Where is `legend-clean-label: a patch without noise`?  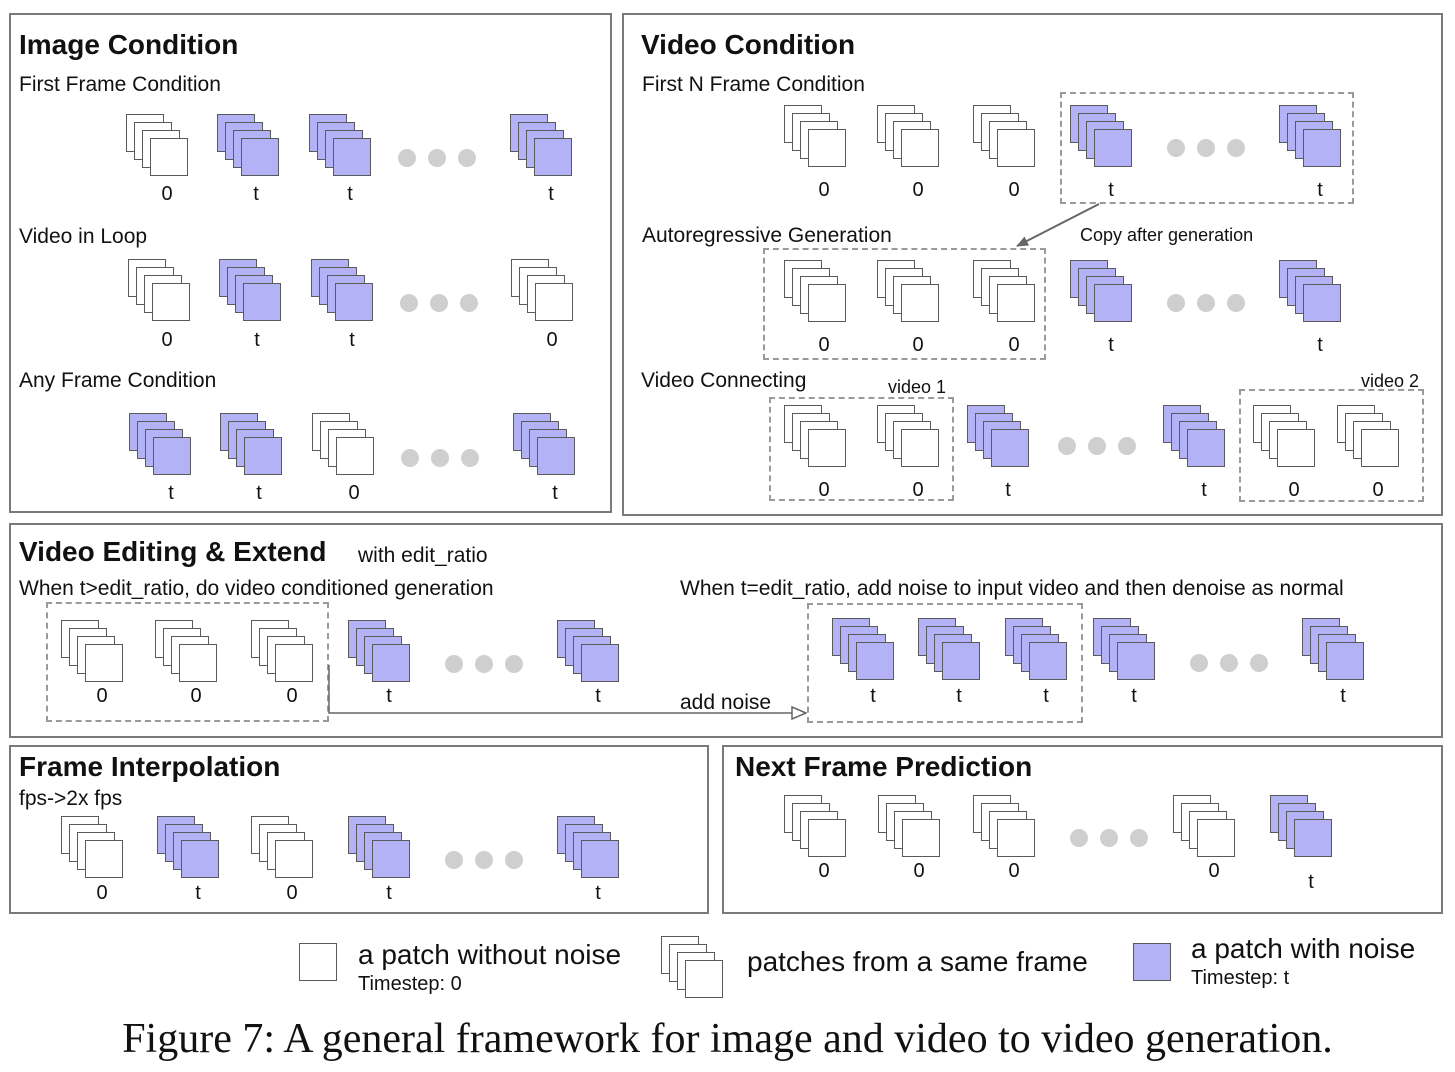 legend-clean-label: a patch without noise is located at coordinates (490, 954).